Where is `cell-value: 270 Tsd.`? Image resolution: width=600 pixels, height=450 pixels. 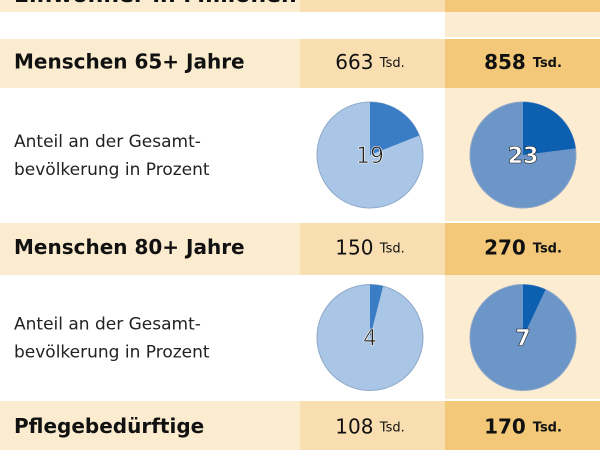 cell-value: 270 Tsd. is located at coordinates (523, 247).